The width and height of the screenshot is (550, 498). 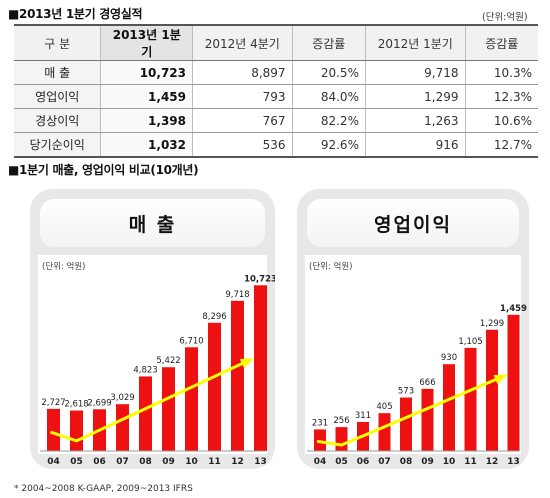 What do you see at coordinates (57, 145) in the screenshot?
I see `row-label: 당기순이익` at bounding box center [57, 145].